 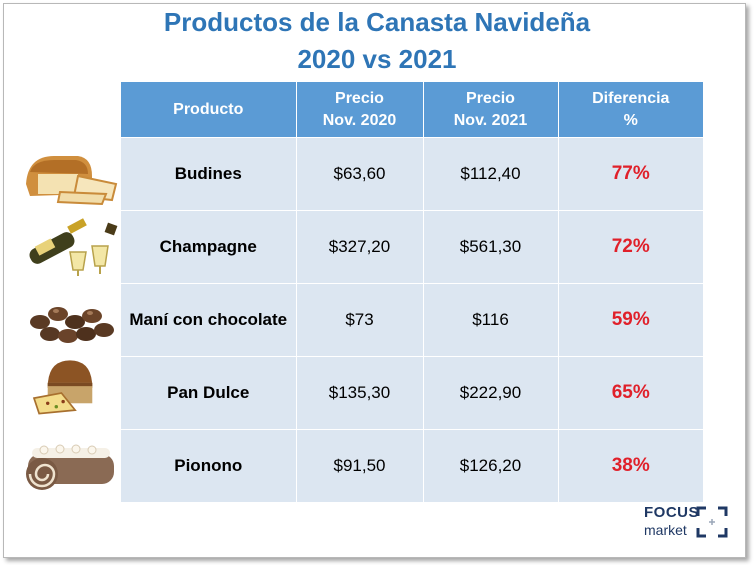 I want to click on table-row: Pan Dulce $135,30 $222,90 65%, so click(x=412, y=393).